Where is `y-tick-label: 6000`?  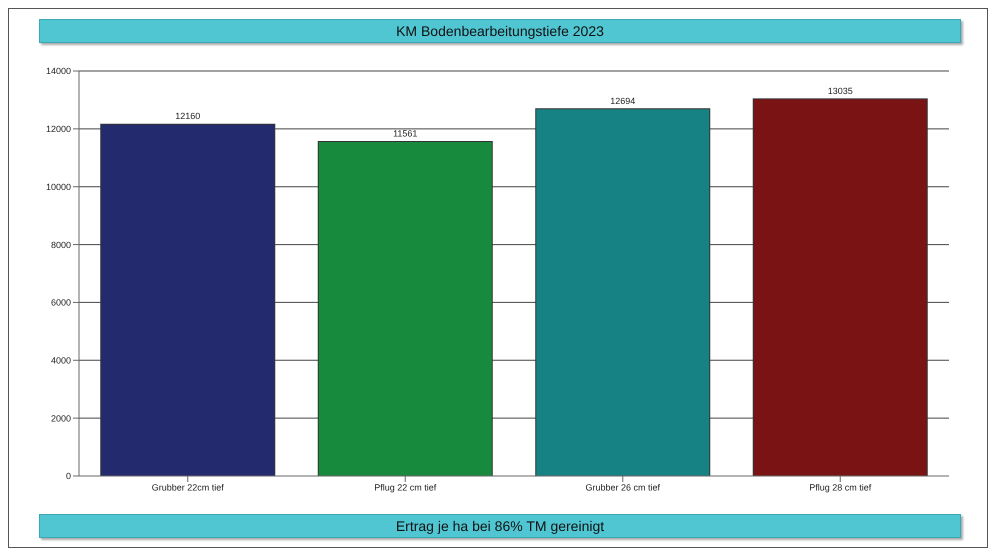 y-tick-label: 6000 is located at coordinates (60, 303).